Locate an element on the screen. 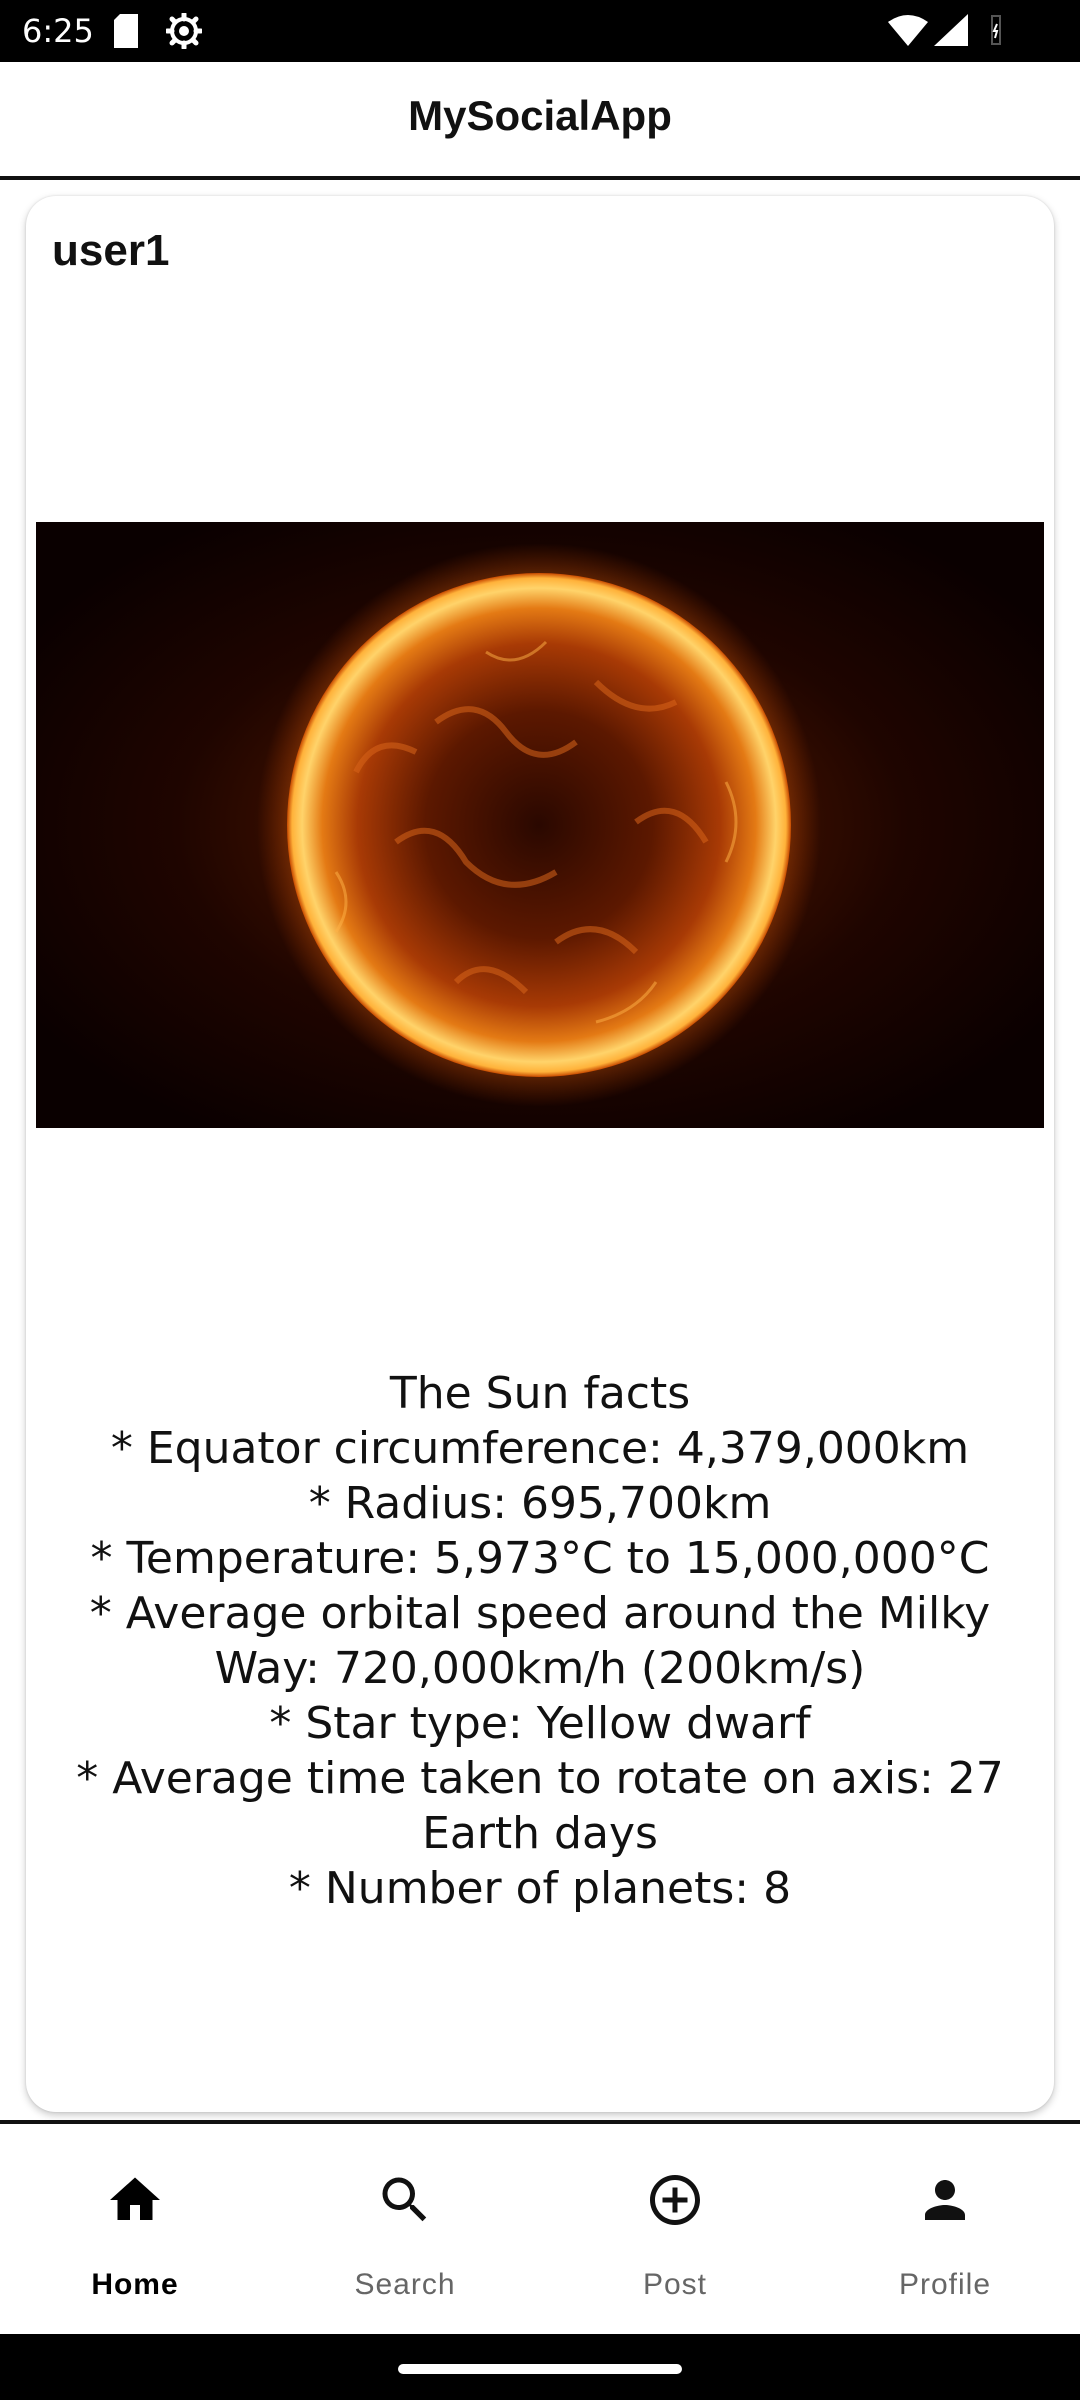  post-text-line: Way: 720,000km/h (200km/s) is located at coordinates (540, 1668).